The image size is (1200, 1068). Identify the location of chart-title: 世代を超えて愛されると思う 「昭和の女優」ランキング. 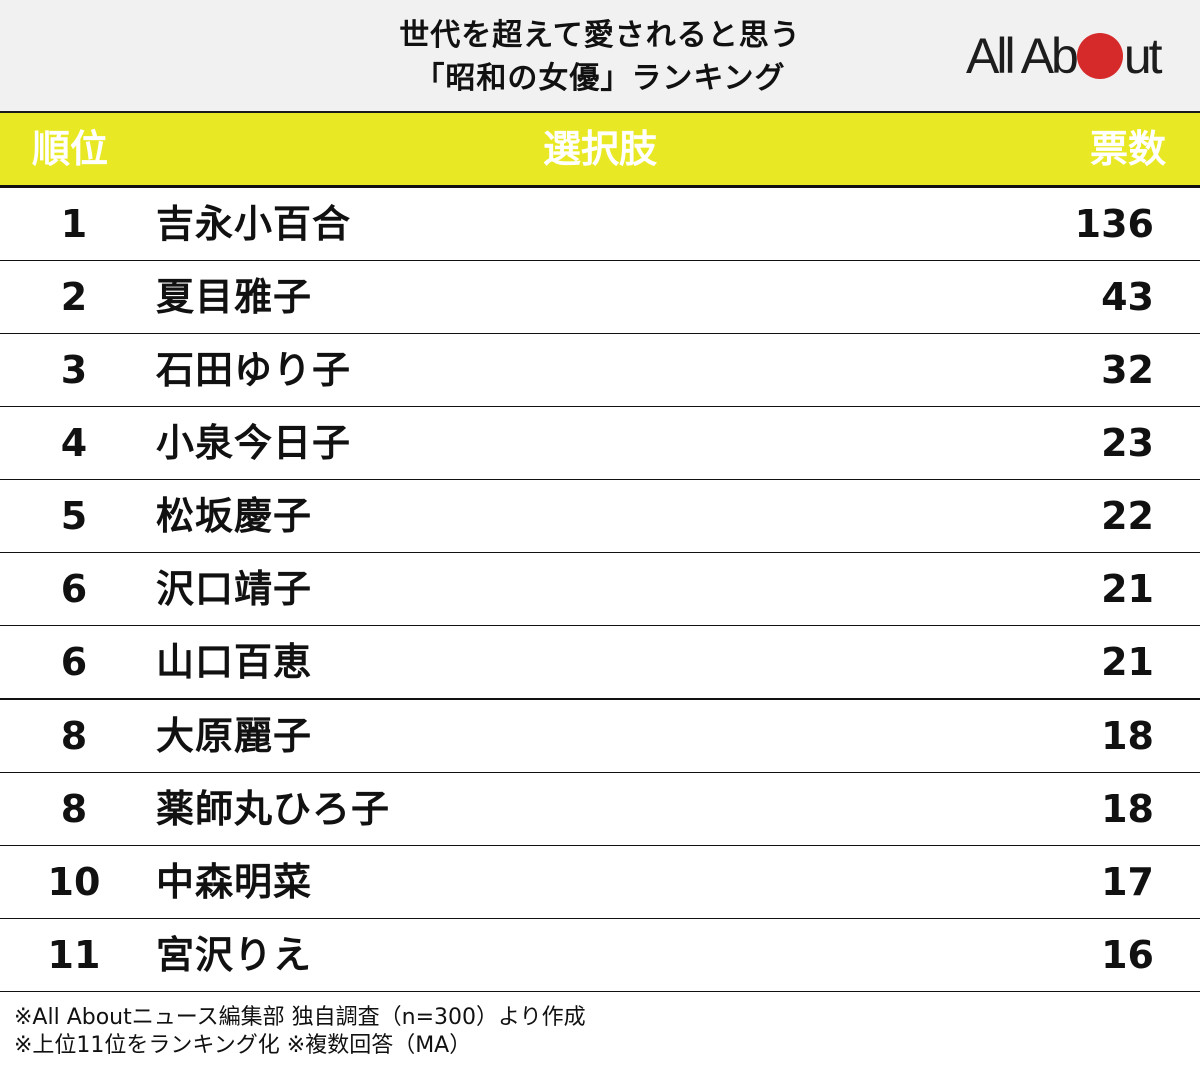
(600, 57).